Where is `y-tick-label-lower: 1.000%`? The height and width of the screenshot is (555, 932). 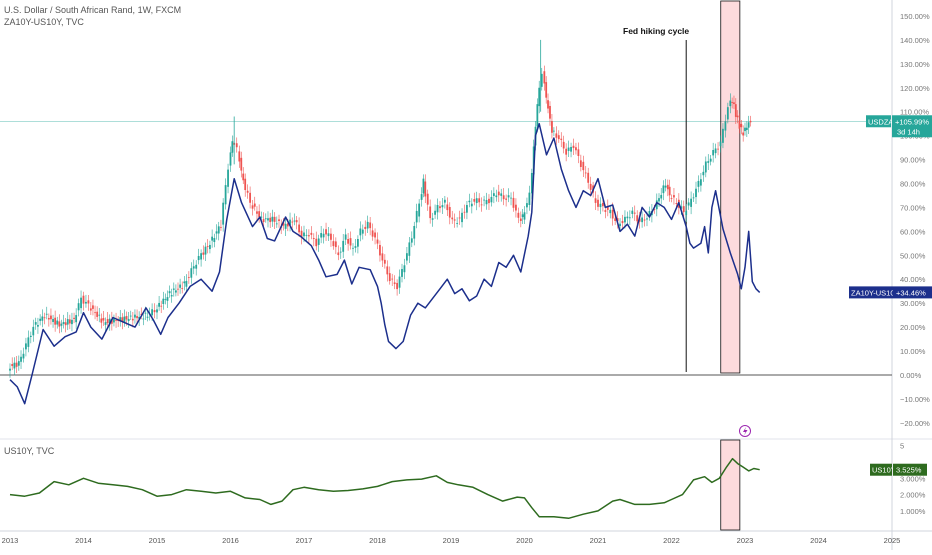 y-tick-label-lower: 1.000% is located at coordinates (913, 511).